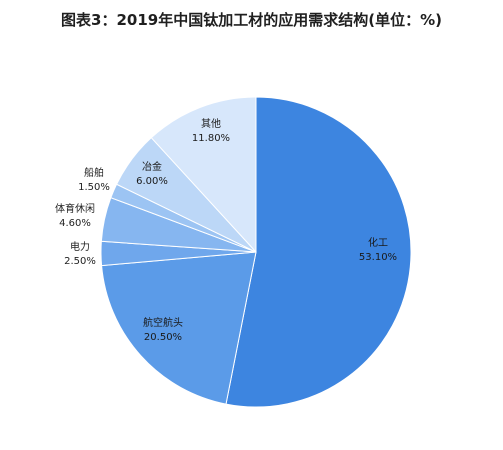 Image resolution: width=503 pixels, height=450 pixels. What do you see at coordinates (211, 138) in the screenshot?
I see `slice-value-label: 11.80%` at bounding box center [211, 138].